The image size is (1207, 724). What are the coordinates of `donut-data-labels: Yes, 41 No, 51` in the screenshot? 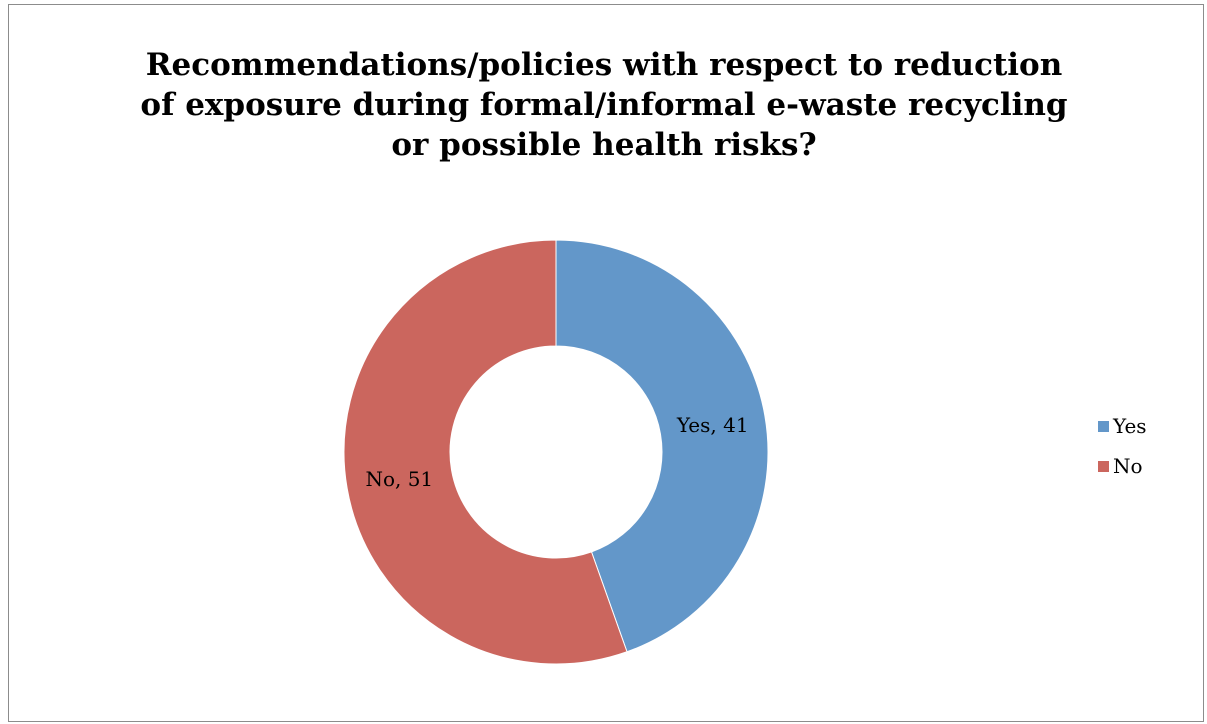 It's located at (556, 452).